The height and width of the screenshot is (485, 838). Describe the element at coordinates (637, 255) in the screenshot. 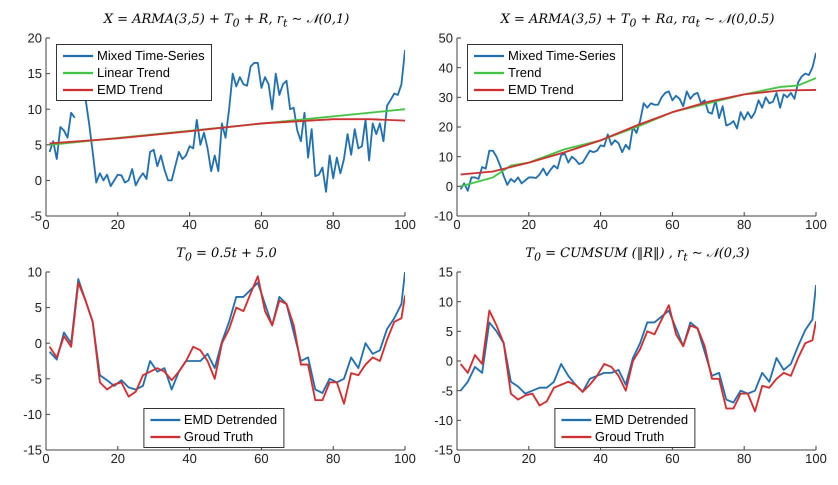

I see `chart-title: T$_{0}$ = CUMSUM (‖R‖) , r$_{t}$ ∼ 𝒩(0,3)` at that location.